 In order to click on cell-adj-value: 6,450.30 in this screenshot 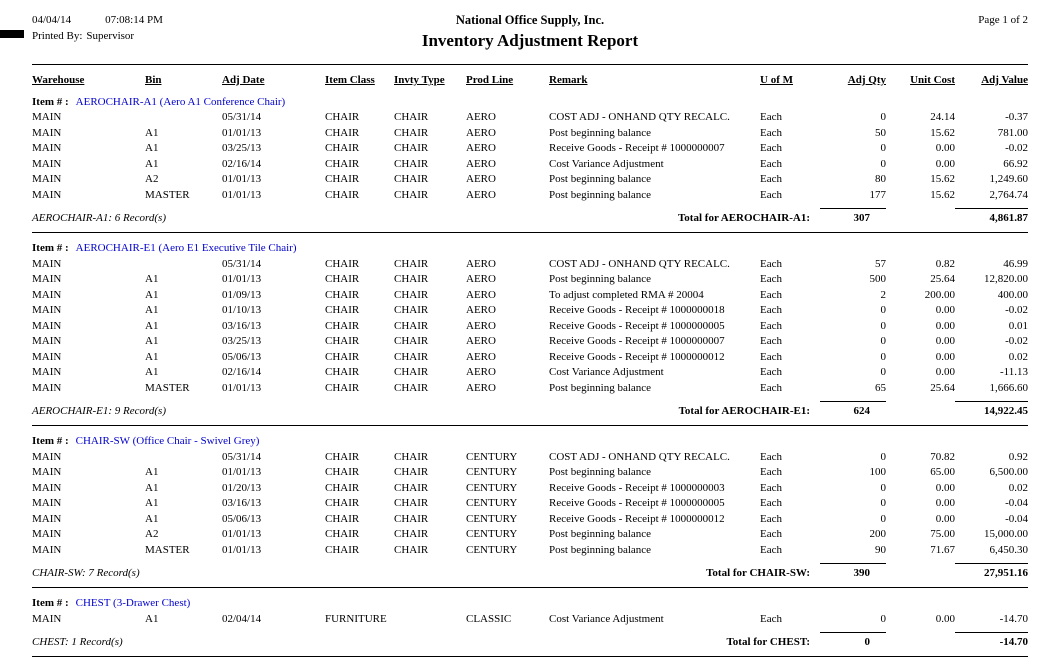, I will do `click(991, 551)`.